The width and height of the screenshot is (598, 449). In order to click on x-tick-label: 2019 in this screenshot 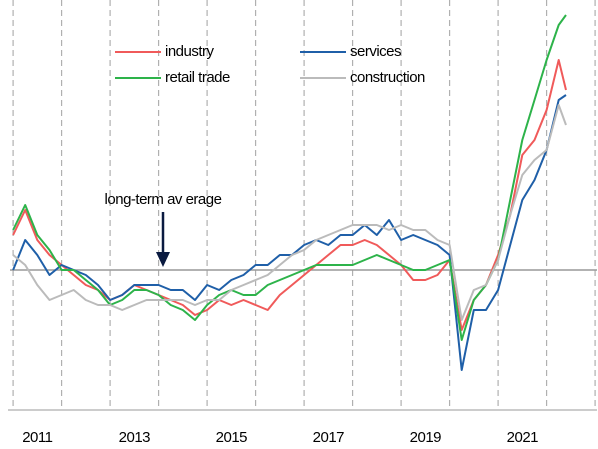, I will do `click(426, 437)`.